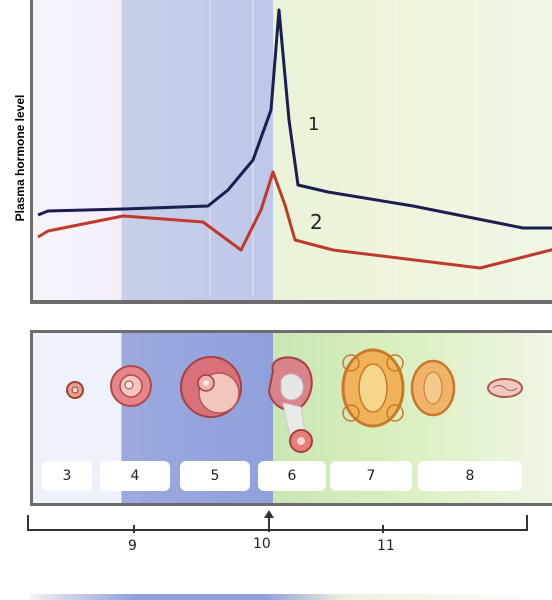  I want to click on curve-1-label: 1, so click(314, 124).